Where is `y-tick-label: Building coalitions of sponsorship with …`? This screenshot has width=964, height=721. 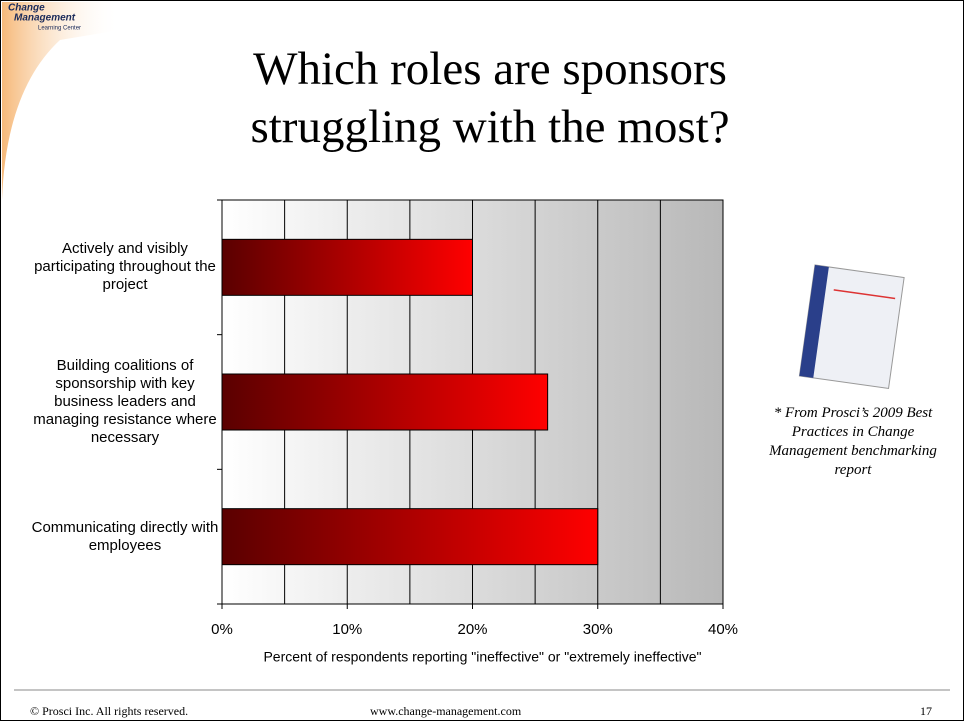 y-tick-label: Building coalitions of sponsorship with … is located at coordinates (125, 401).